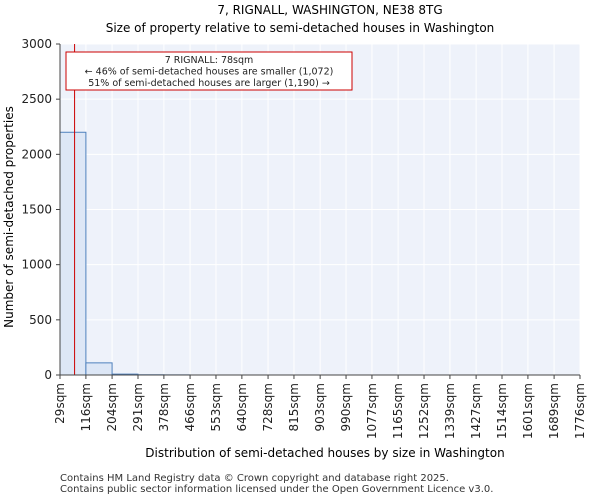 This screenshot has height=504, width=600. What do you see at coordinates (242, 407) in the screenshot?
I see `x-tick-label: 640sqm` at bounding box center [242, 407].